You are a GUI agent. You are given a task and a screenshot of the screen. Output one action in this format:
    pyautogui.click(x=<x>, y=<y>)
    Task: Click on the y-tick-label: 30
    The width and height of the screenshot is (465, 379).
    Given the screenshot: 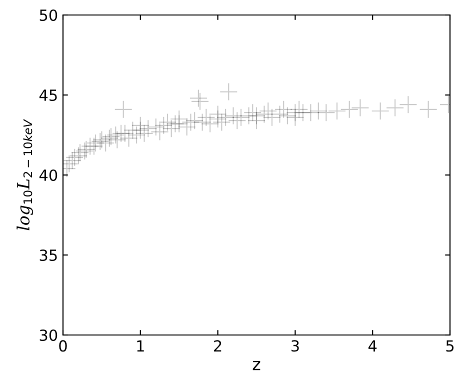 What is the action you would take?
    pyautogui.click(x=49, y=335)
    